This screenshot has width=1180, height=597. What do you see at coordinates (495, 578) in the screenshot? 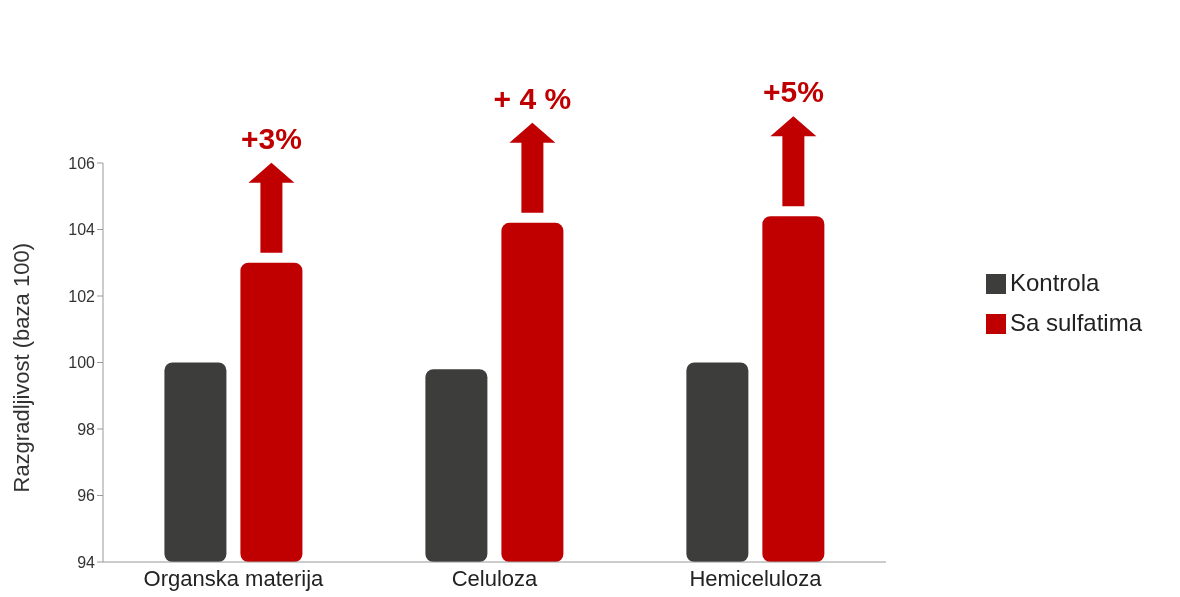
I see `x-tick-label: Celuloza` at bounding box center [495, 578].